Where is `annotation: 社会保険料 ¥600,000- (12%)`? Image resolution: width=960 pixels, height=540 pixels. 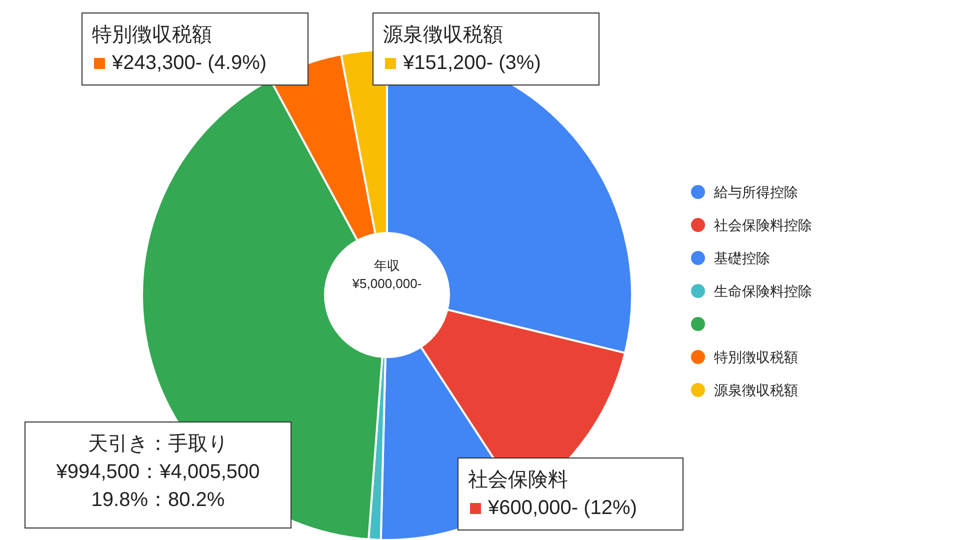 annotation: 社会保険料 ¥600,000- (12%) is located at coordinates (571, 494).